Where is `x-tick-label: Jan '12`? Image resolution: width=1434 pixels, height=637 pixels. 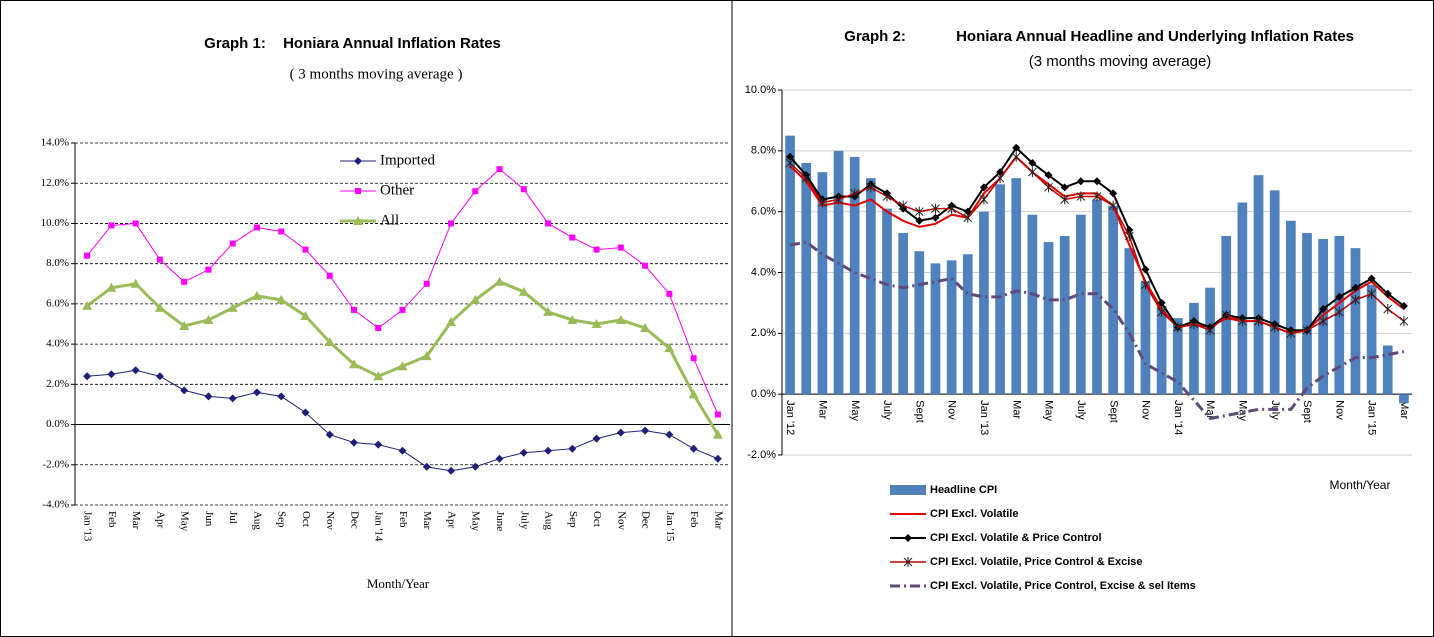
x-tick-label: Jan '12 is located at coordinates (790, 417).